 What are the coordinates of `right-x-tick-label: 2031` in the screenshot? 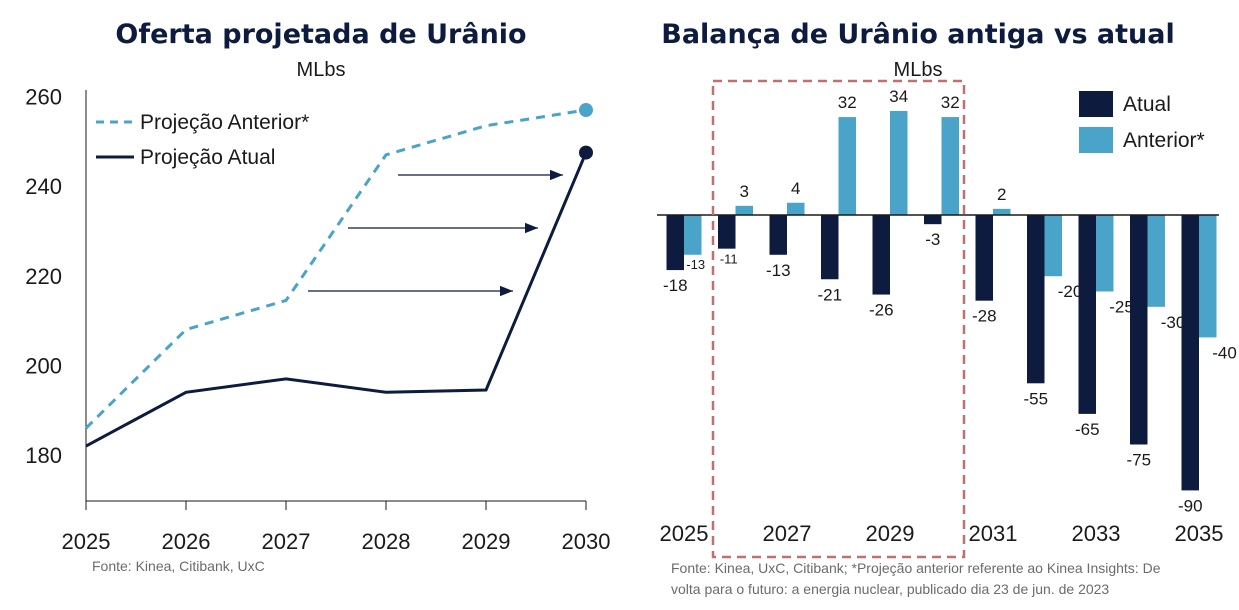 It's located at (993, 533).